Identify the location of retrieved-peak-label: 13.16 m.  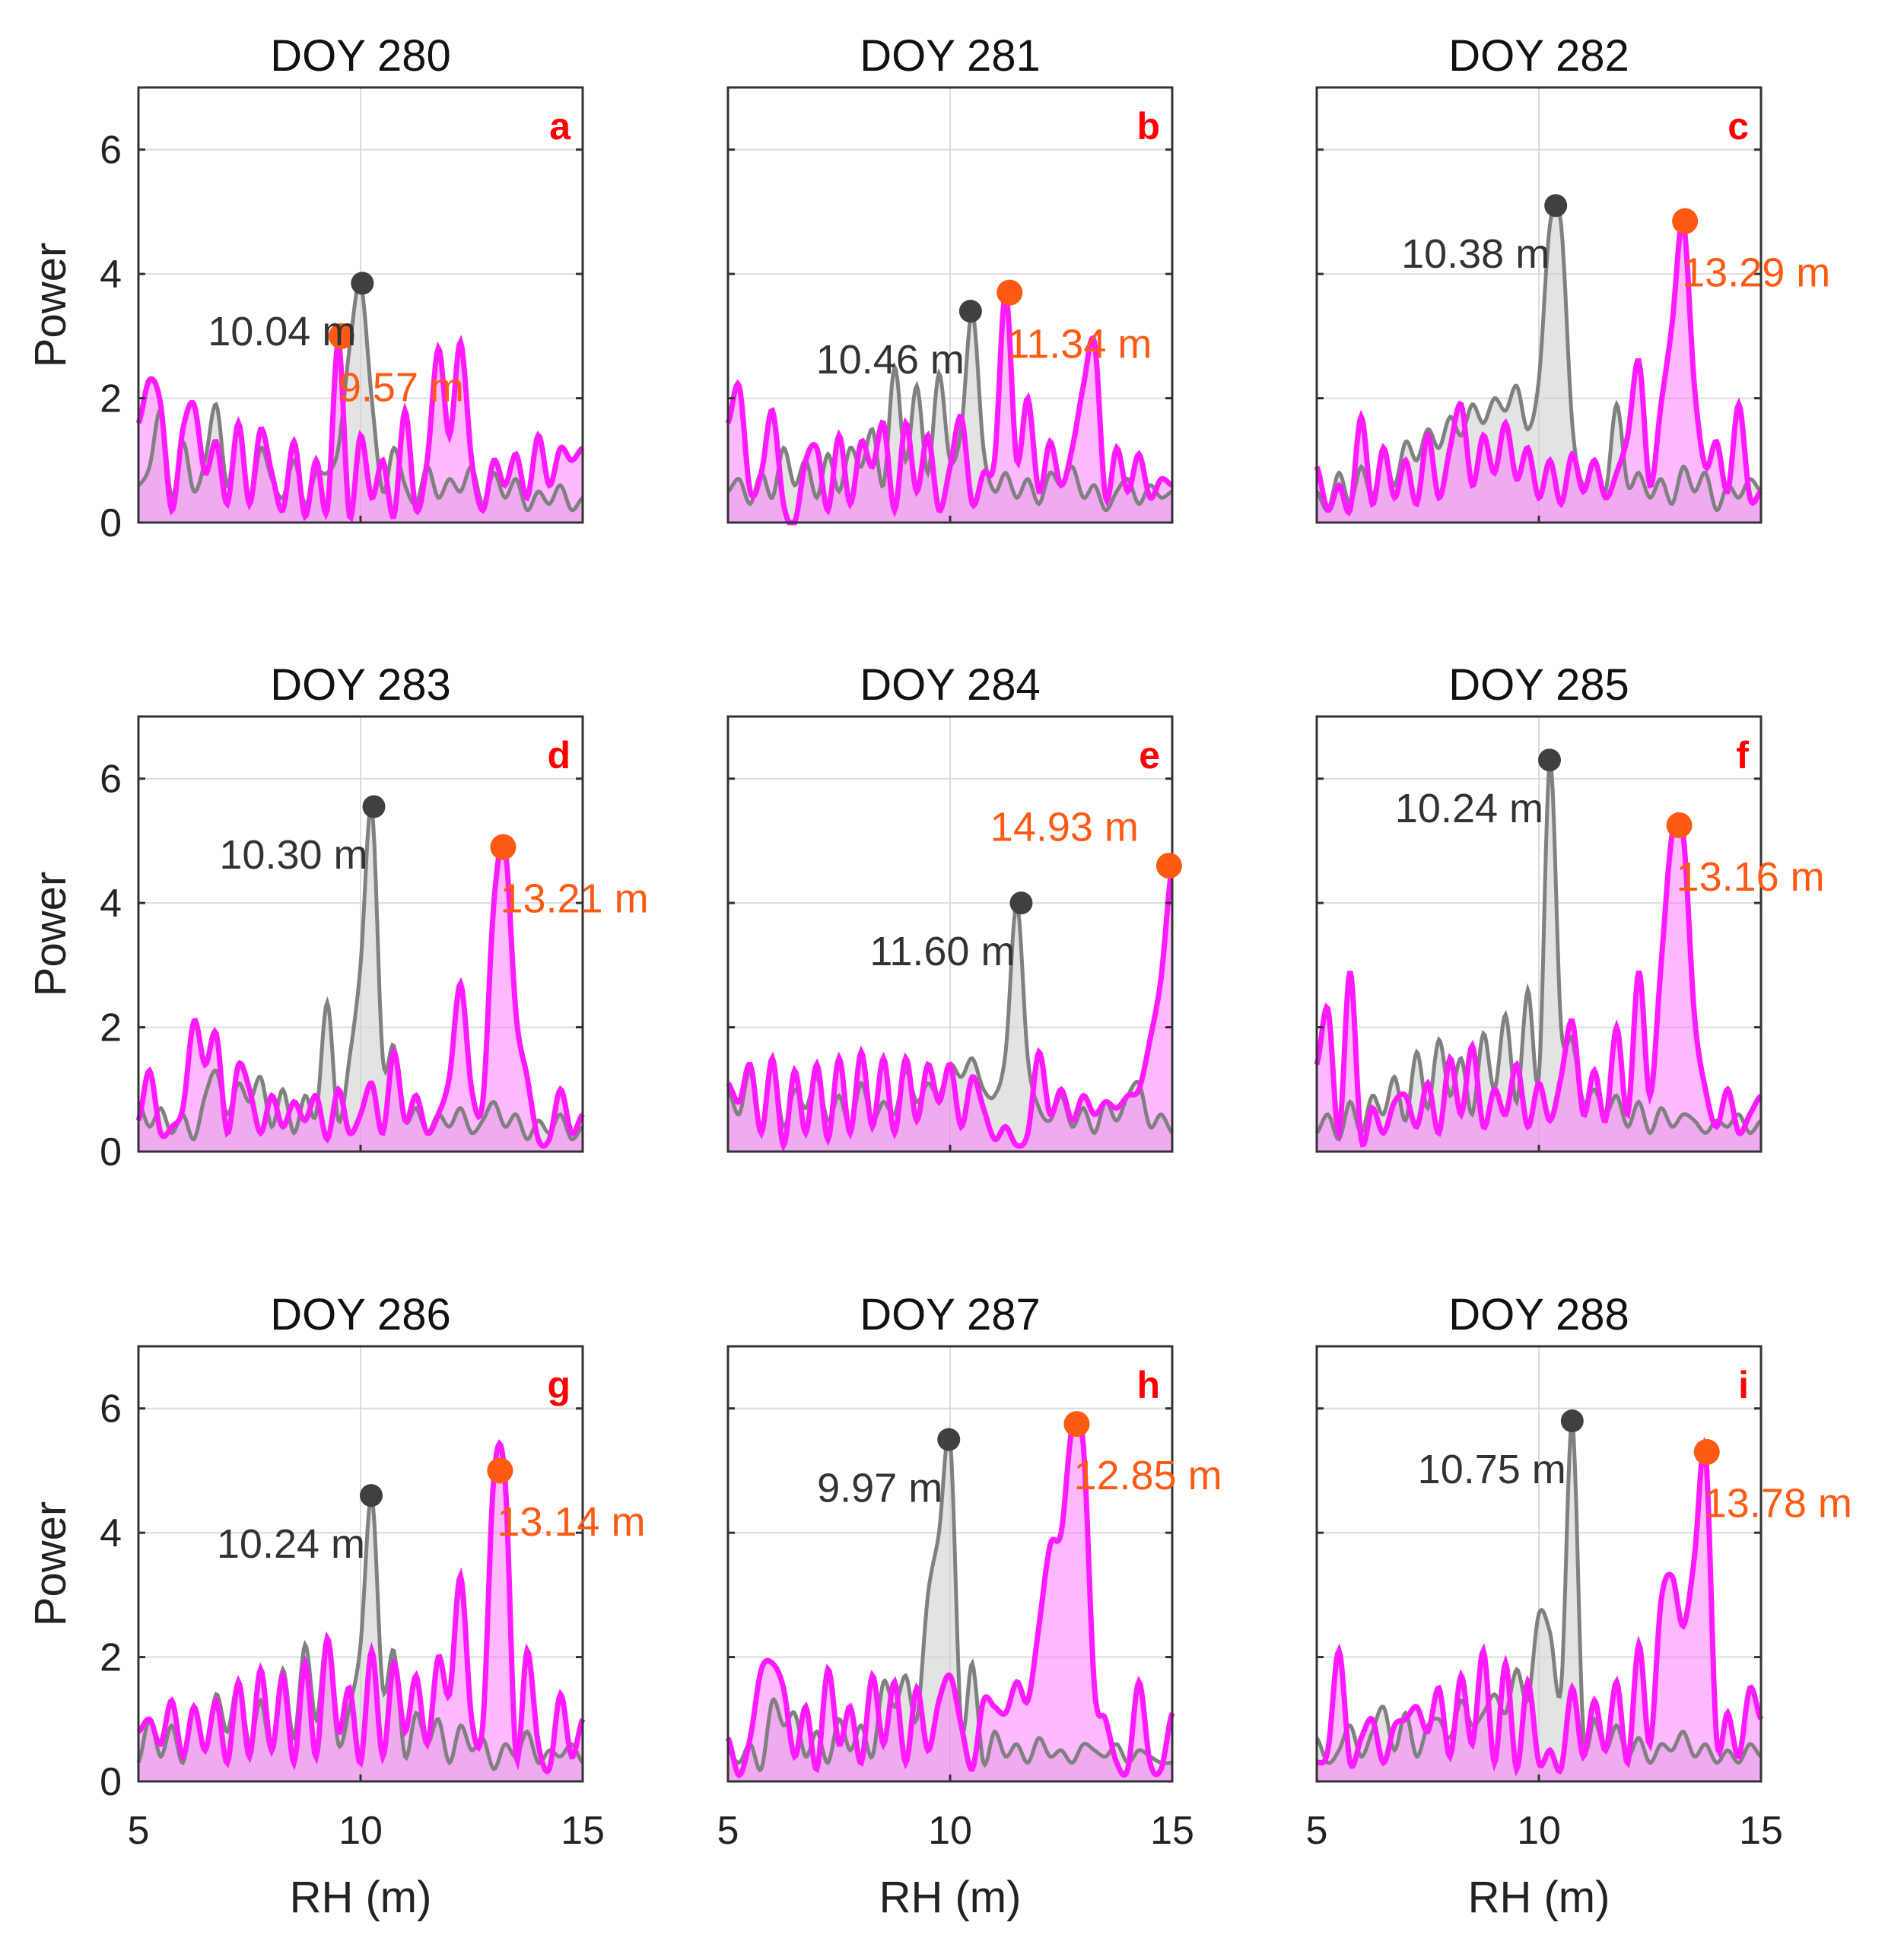
(1751, 877).